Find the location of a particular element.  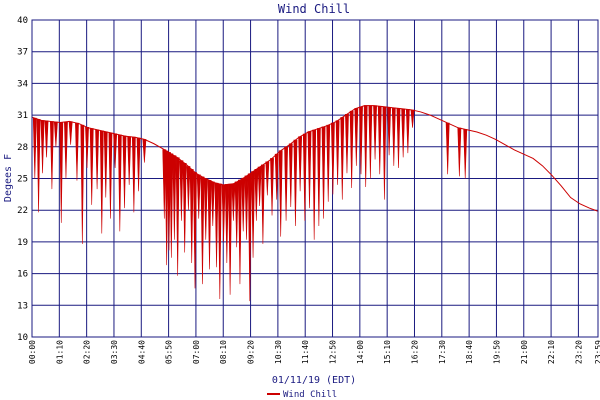

chart-title: Wind Chill is located at coordinates (314, 9).